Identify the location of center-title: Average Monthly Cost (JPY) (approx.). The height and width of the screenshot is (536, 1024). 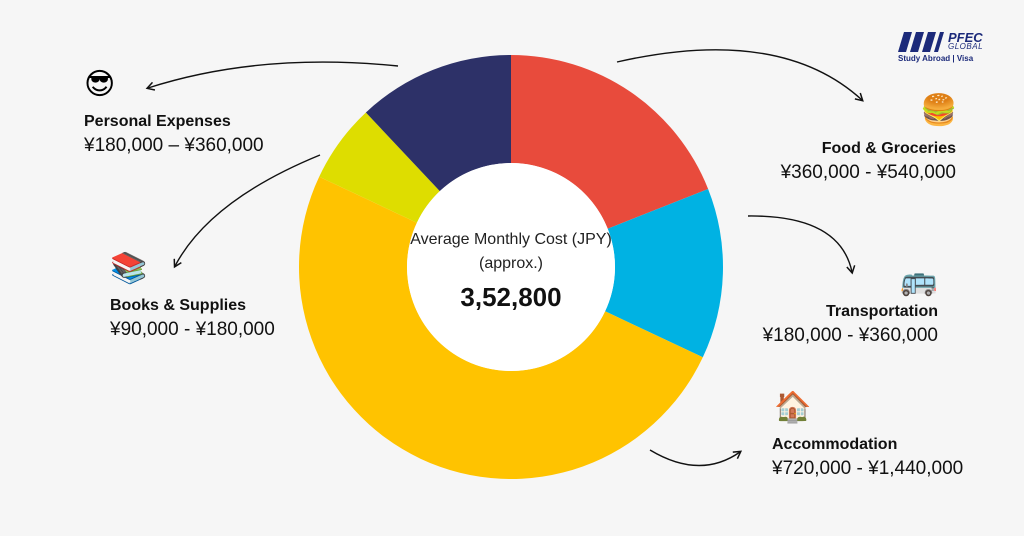
(511, 251).